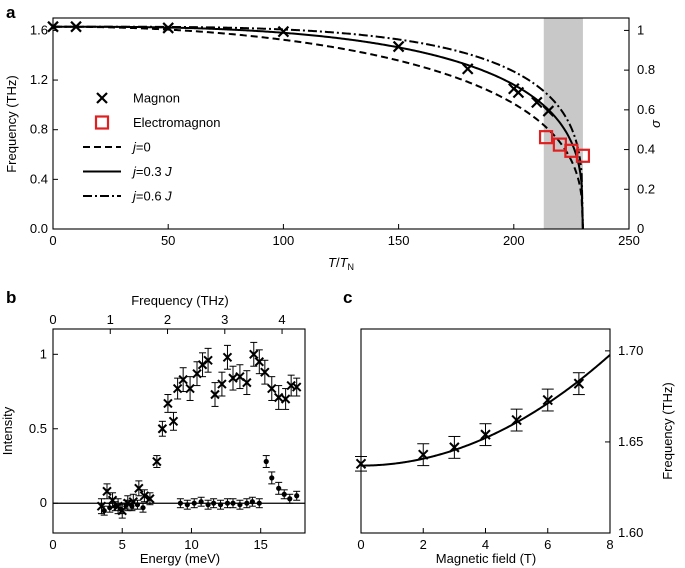 This screenshot has width=685, height=568. I want to click on y-tick-label: 1.65, so click(630, 441).